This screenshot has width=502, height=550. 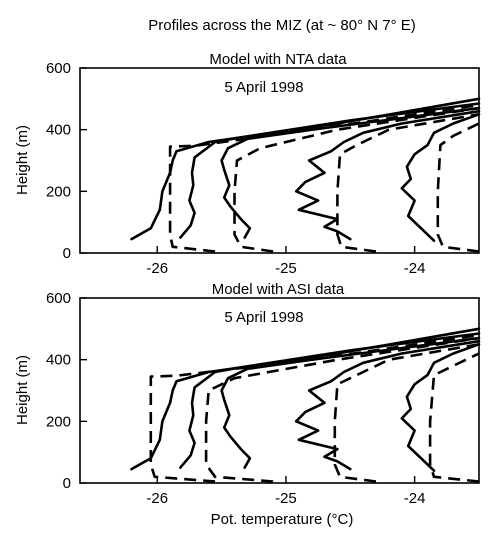 What do you see at coordinates (282, 519) in the screenshot?
I see `x-axis-label: Pot. temperature (°C)` at bounding box center [282, 519].